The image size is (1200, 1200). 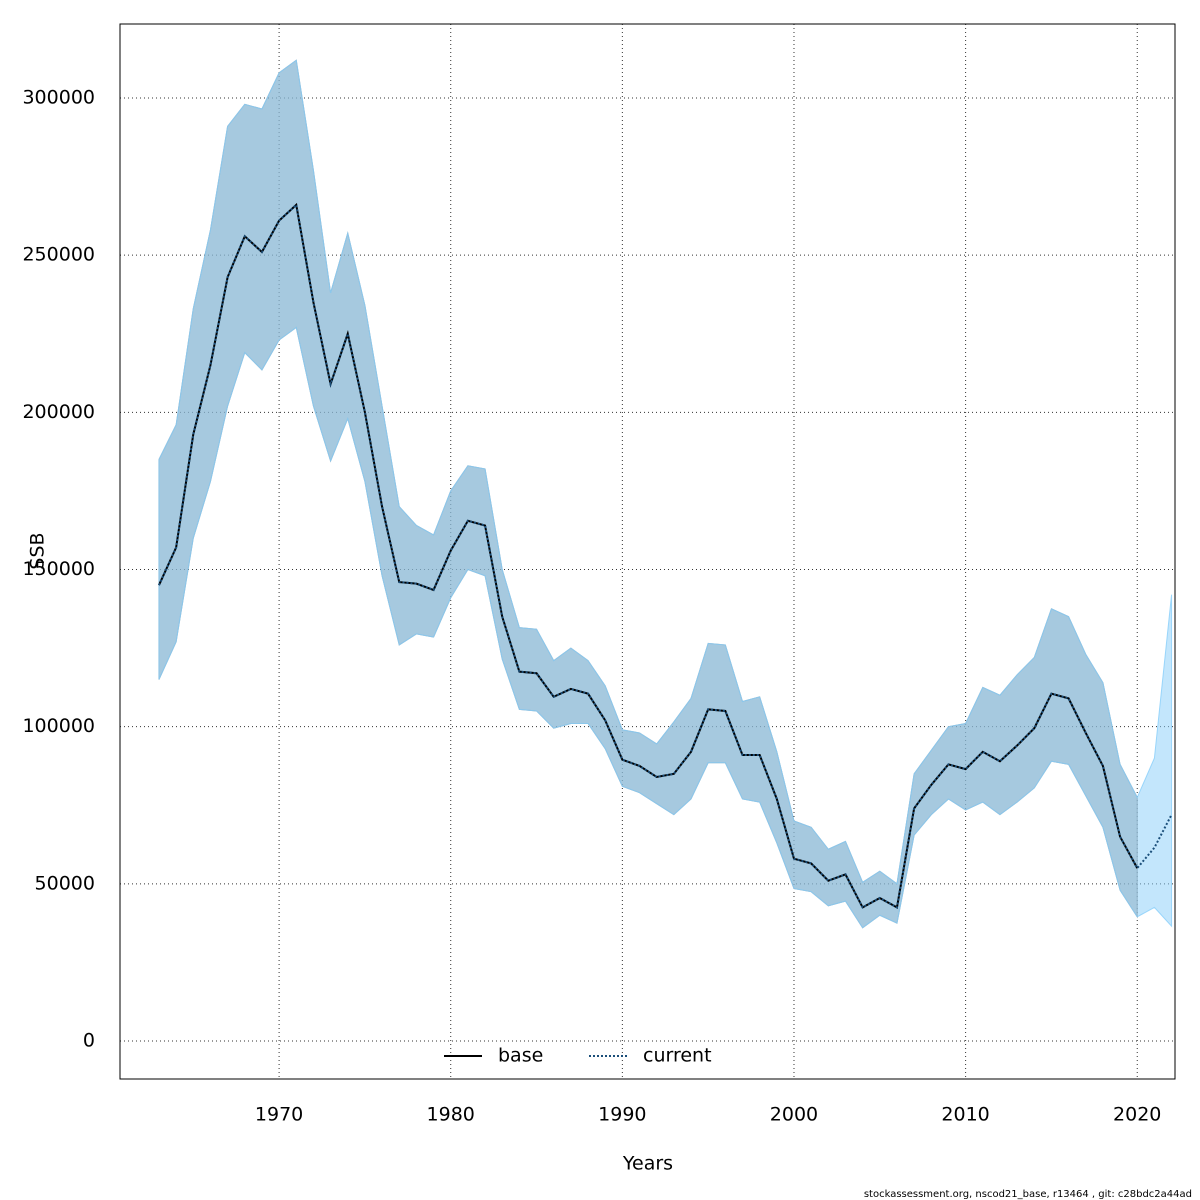 I want to click on x-tick-label: 2010, so click(x=965, y=1115).